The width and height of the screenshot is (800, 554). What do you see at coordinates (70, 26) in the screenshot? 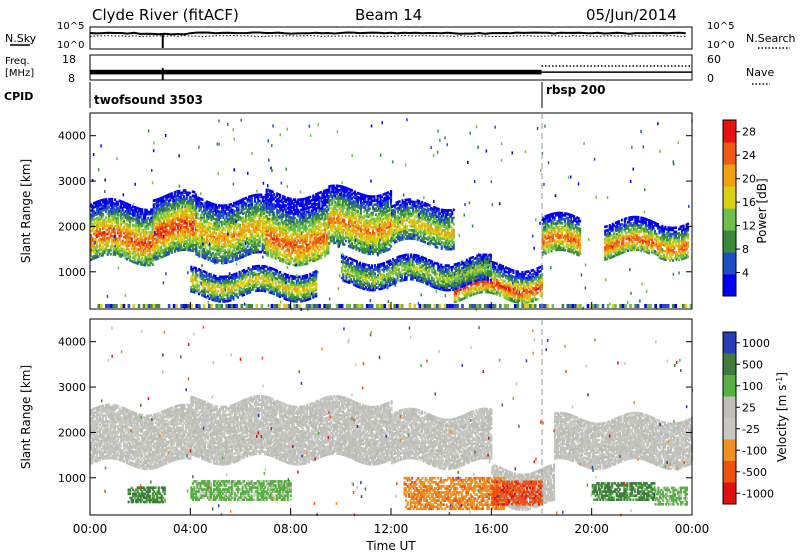
I see `noise-top-tick: 10^5` at bounding box center [70, 26].